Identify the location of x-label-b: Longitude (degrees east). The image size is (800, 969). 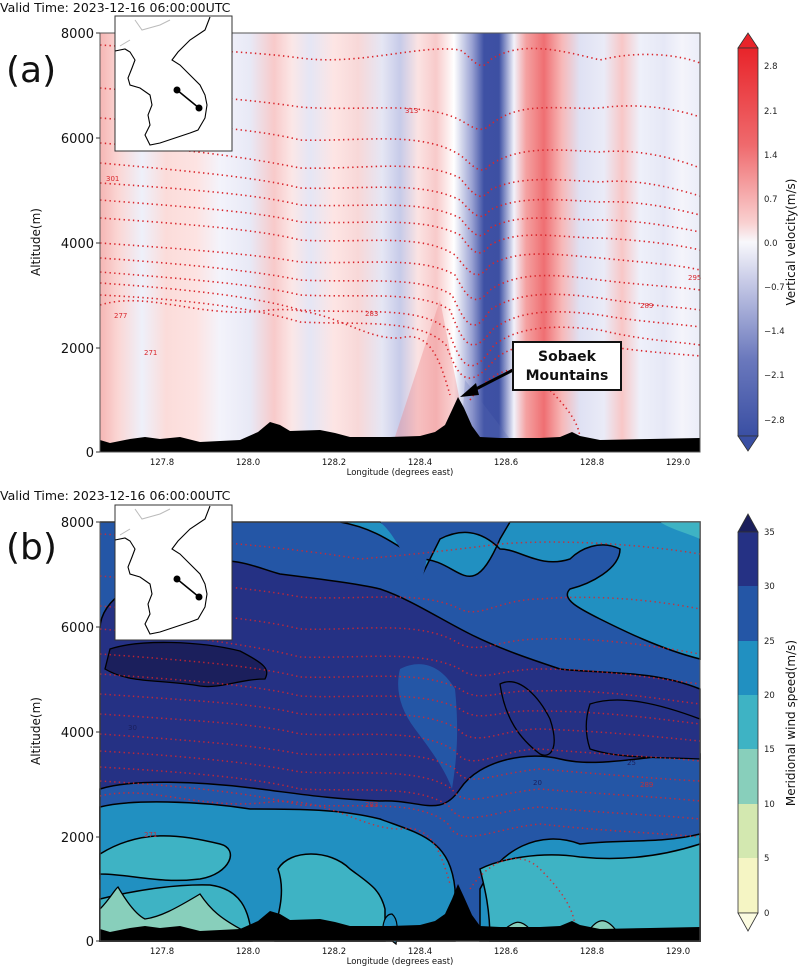
(400, 962).